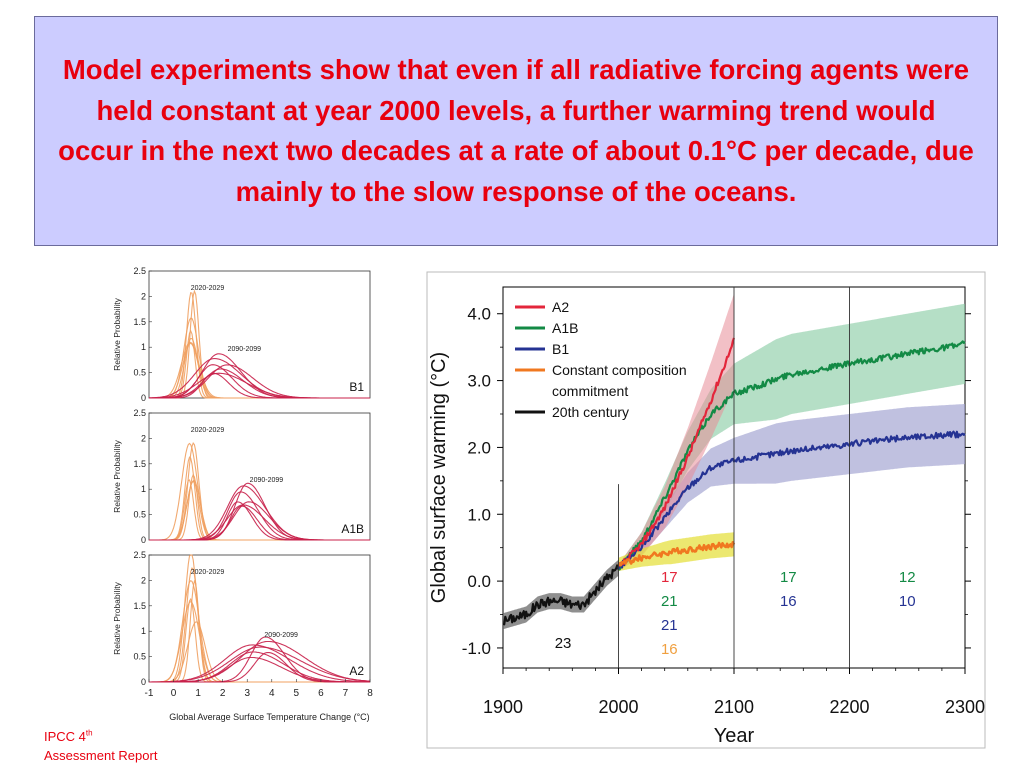  What do you see at coordinates (563, 643) in the screenshot?
I see `model-count-20th-century: 23` at bounding box center [563, 643].